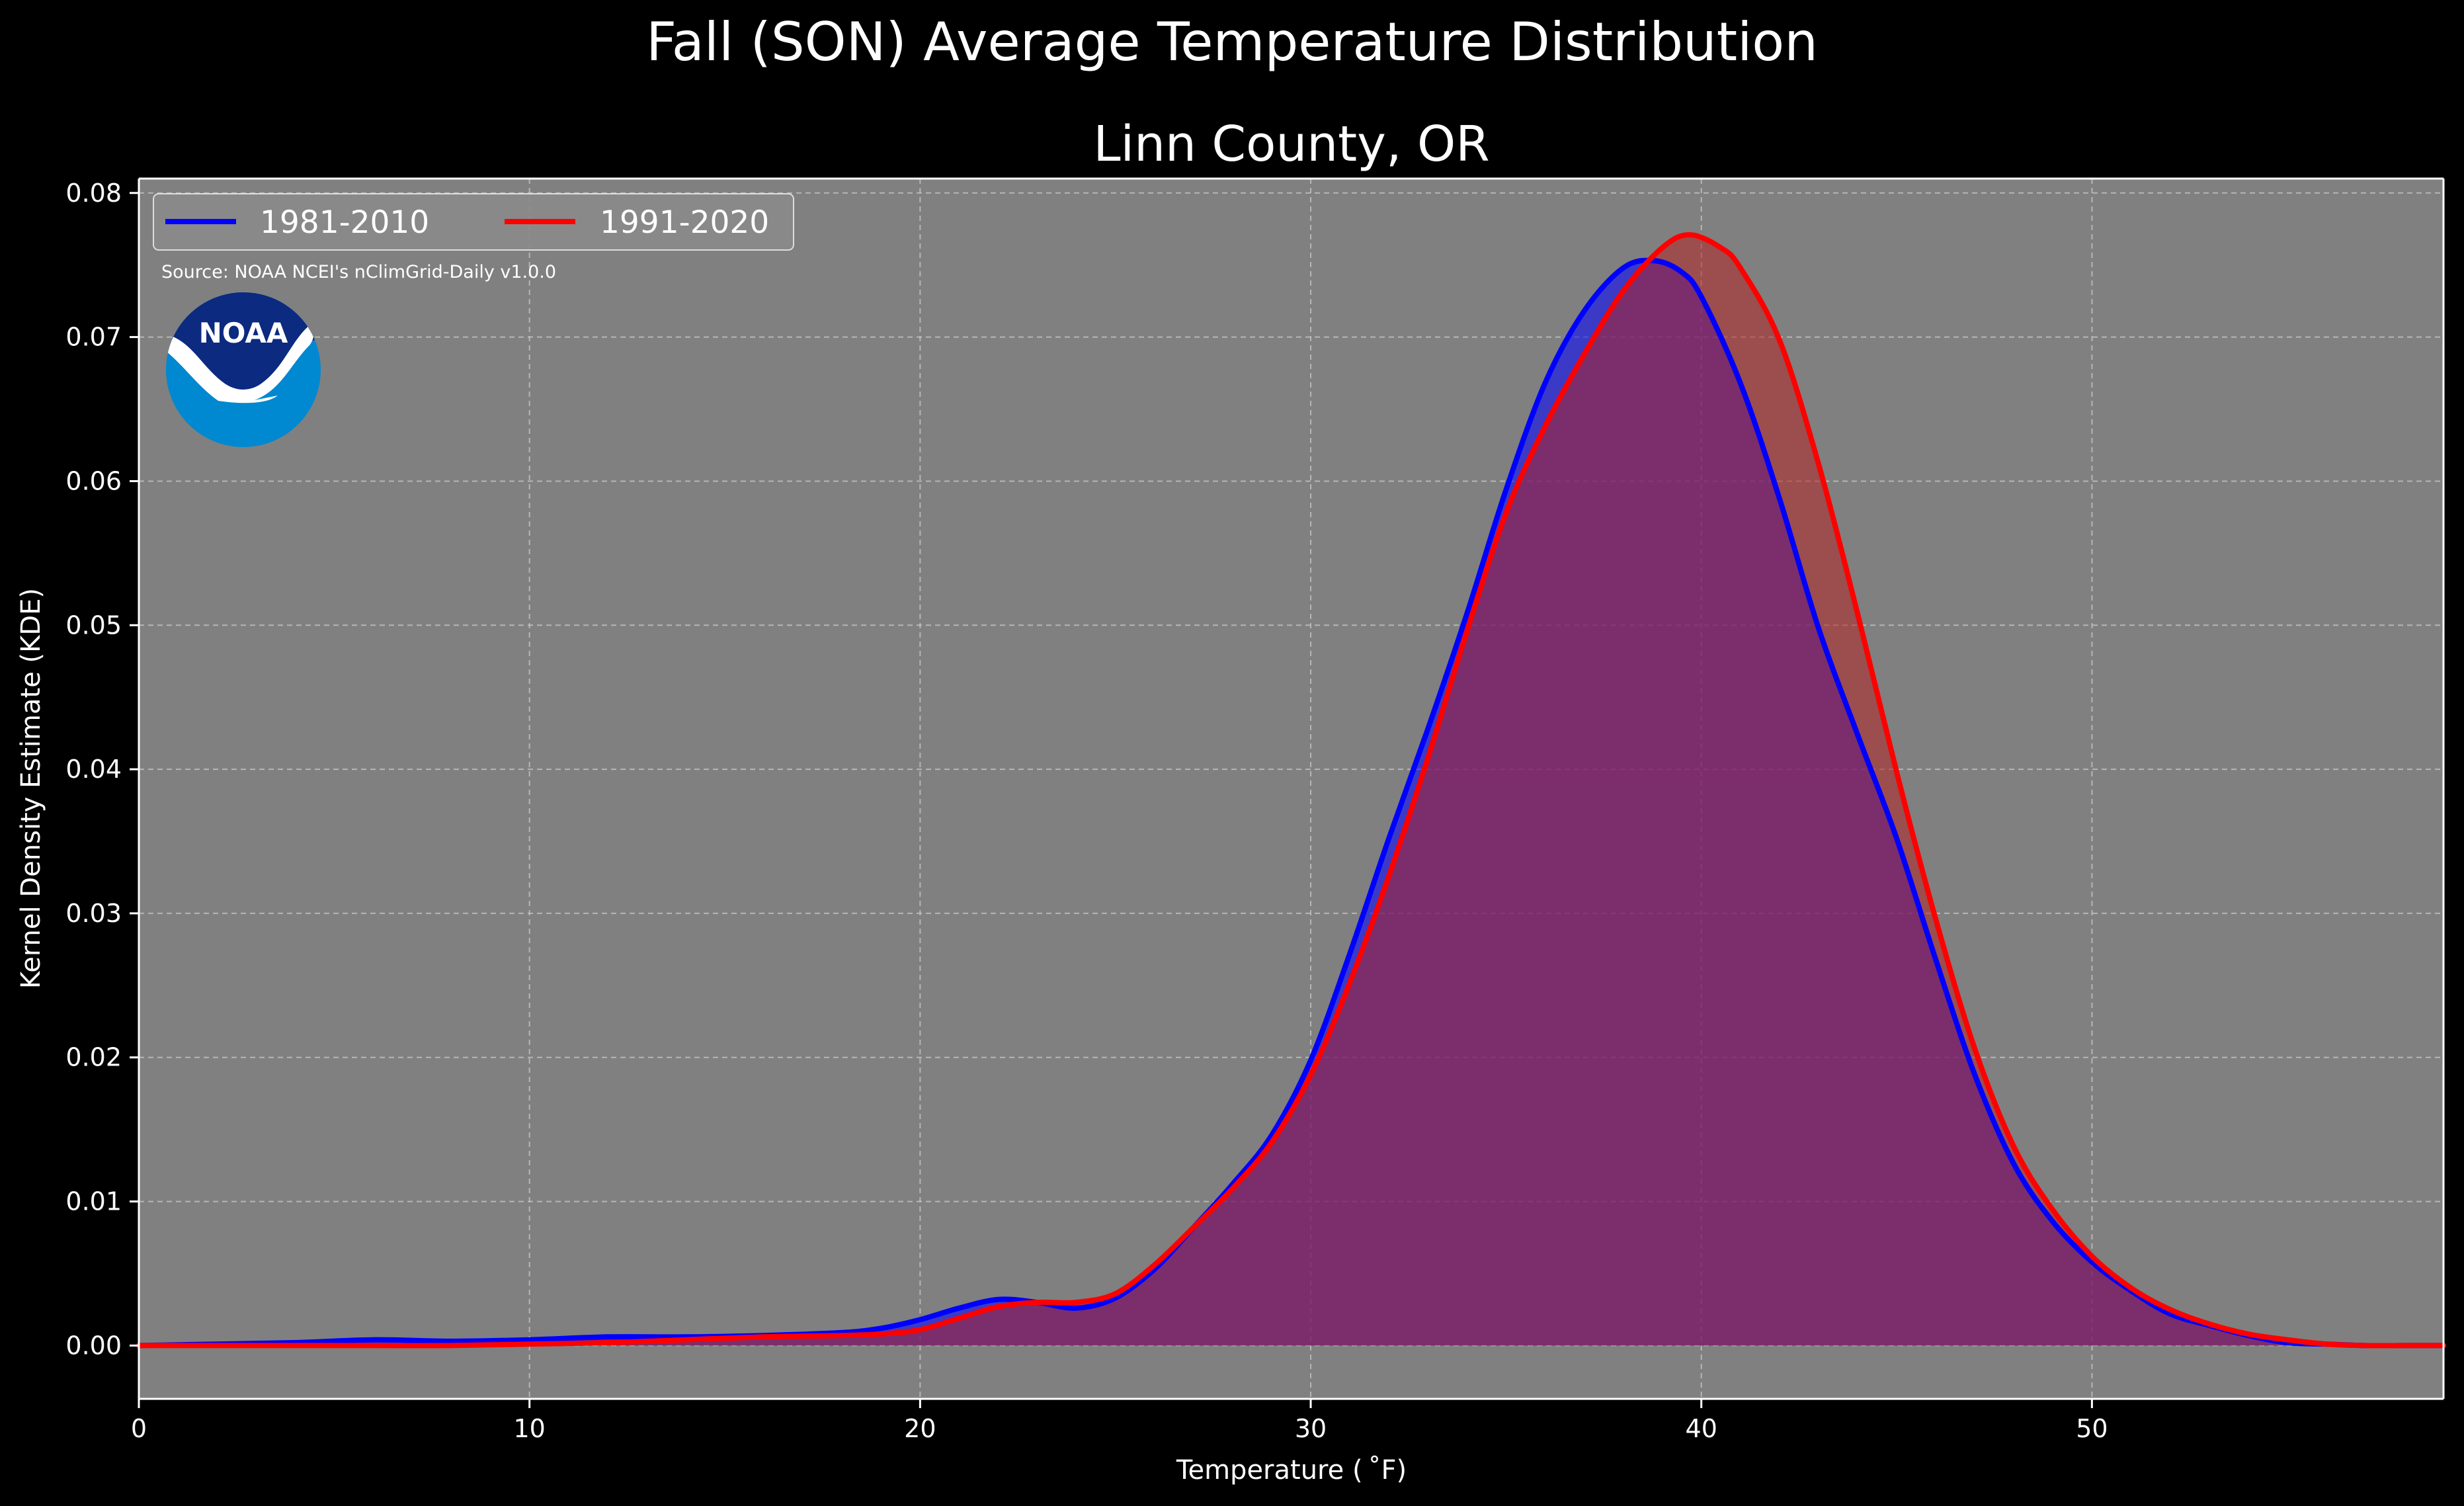  I want to click on y-tick-label: 0.04, so click(94, 769).